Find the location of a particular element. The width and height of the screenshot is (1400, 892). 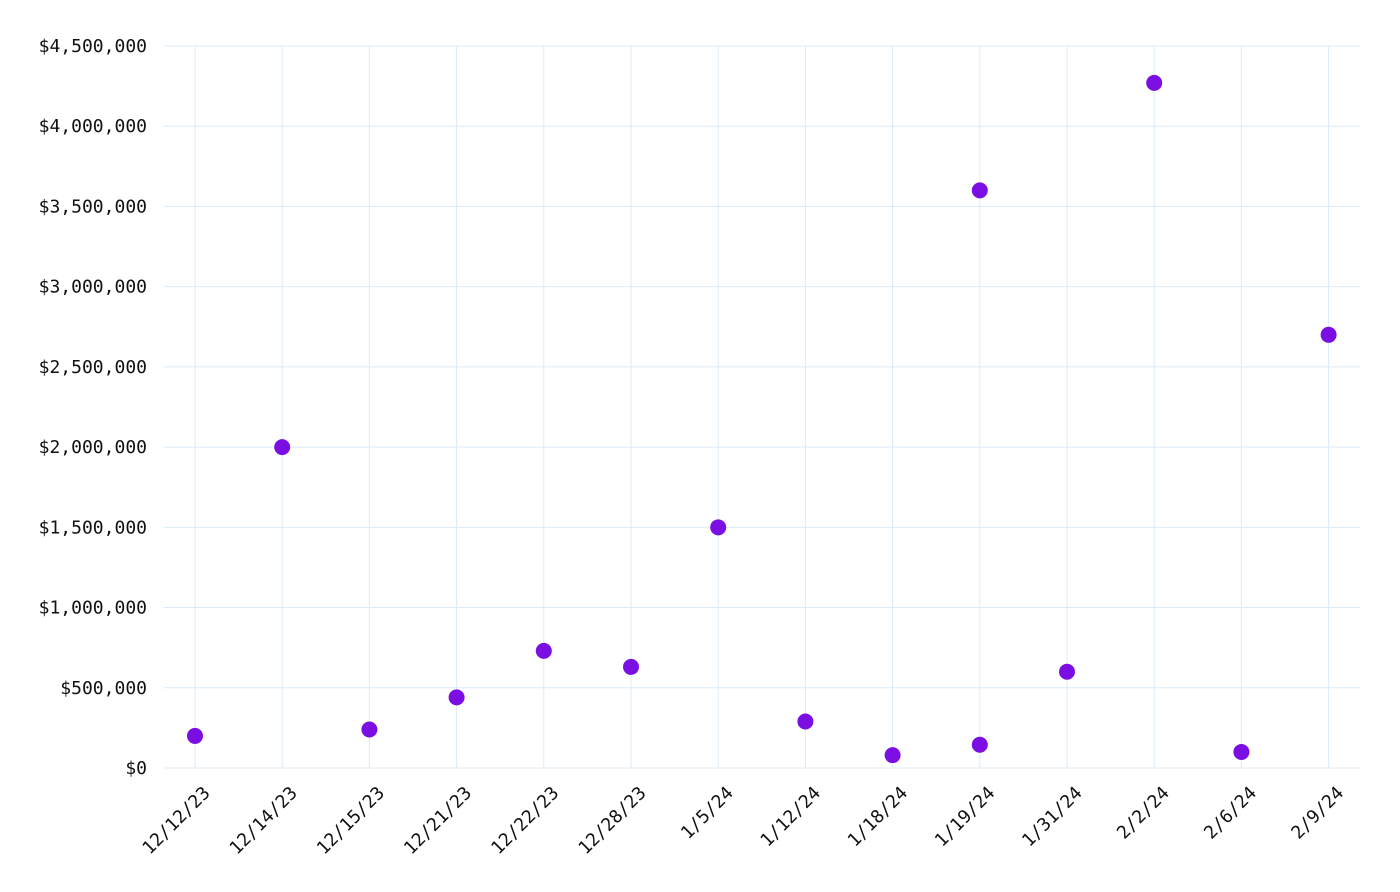

x-tick-label: 12/12/23 is located at coordinates (176, 821).